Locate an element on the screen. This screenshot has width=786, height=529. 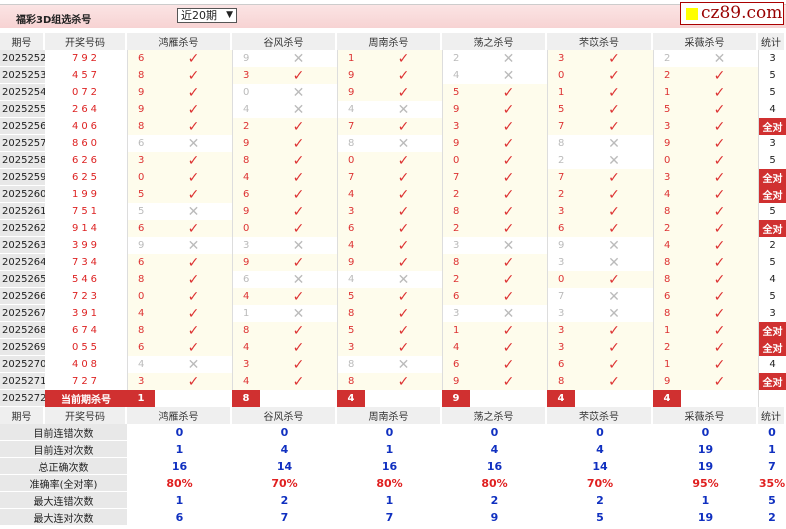
table-row: 2025270 408 4 ✕ 3 ✓ 8 ✕ 6 ✓ 6 ✓ 1 ✓ 4 is located at coordinates (393, 364).